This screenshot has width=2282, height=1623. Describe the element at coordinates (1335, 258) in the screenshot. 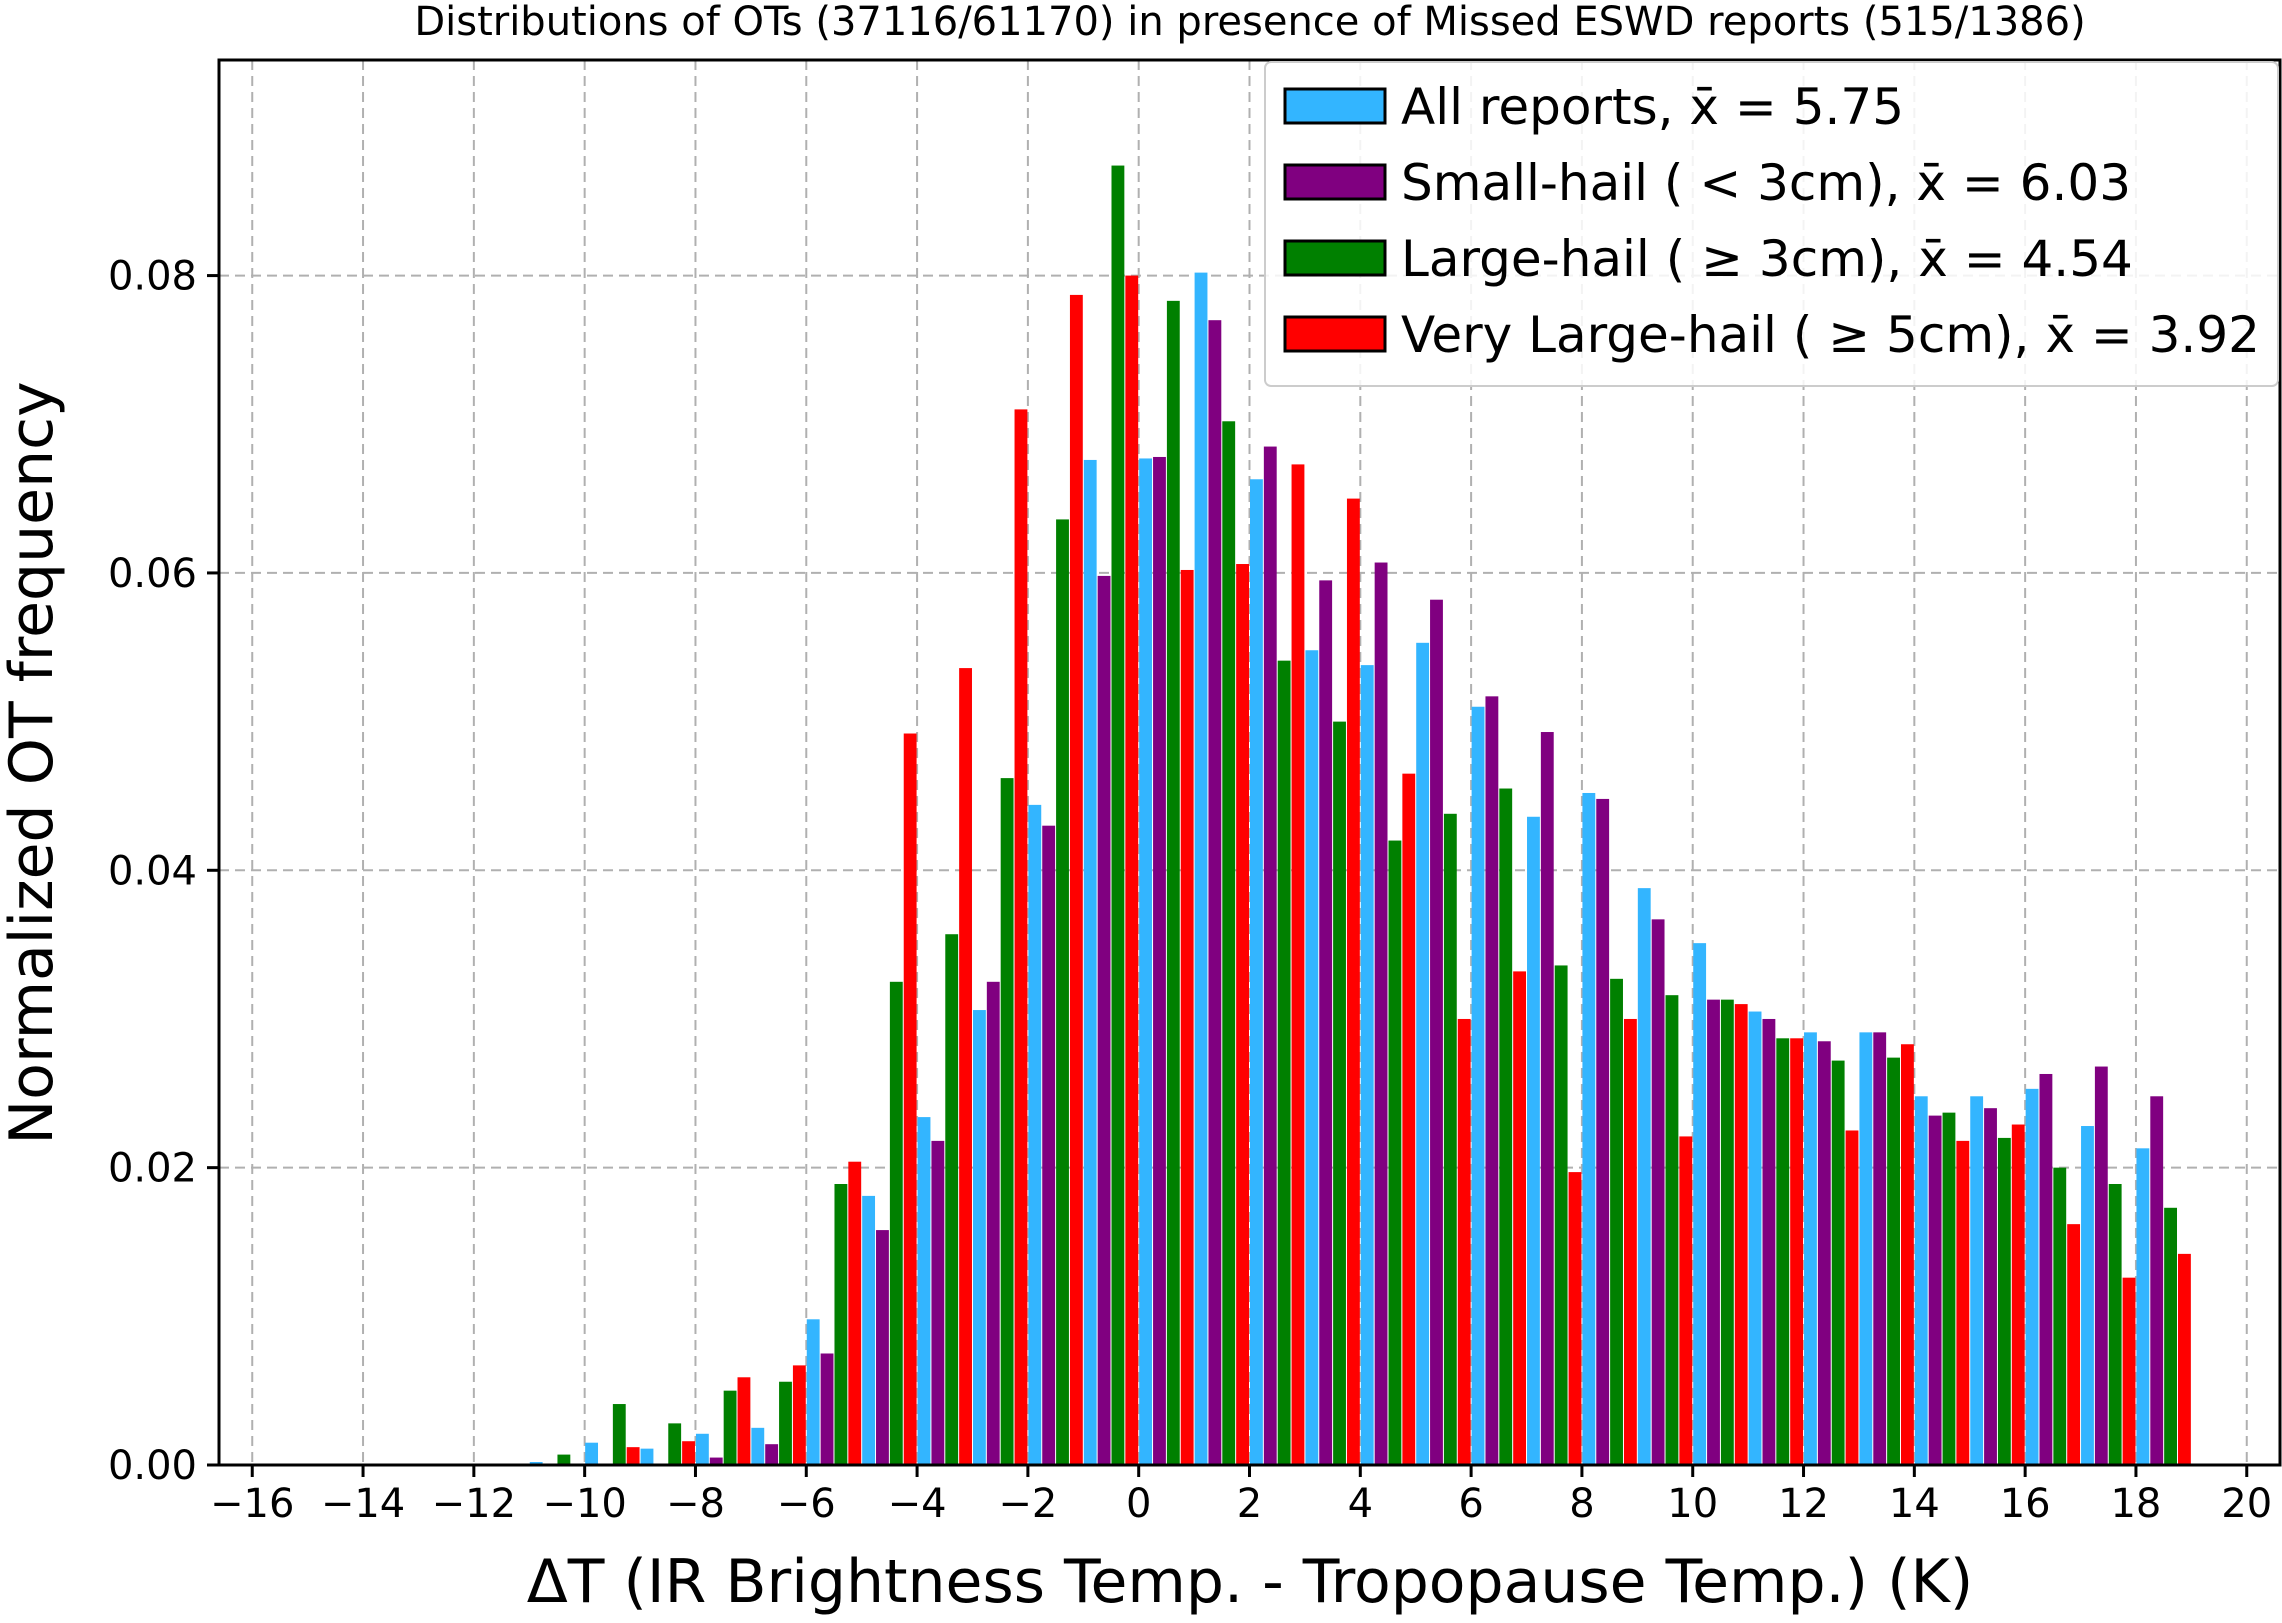

I see `legend-swatch` at that location.